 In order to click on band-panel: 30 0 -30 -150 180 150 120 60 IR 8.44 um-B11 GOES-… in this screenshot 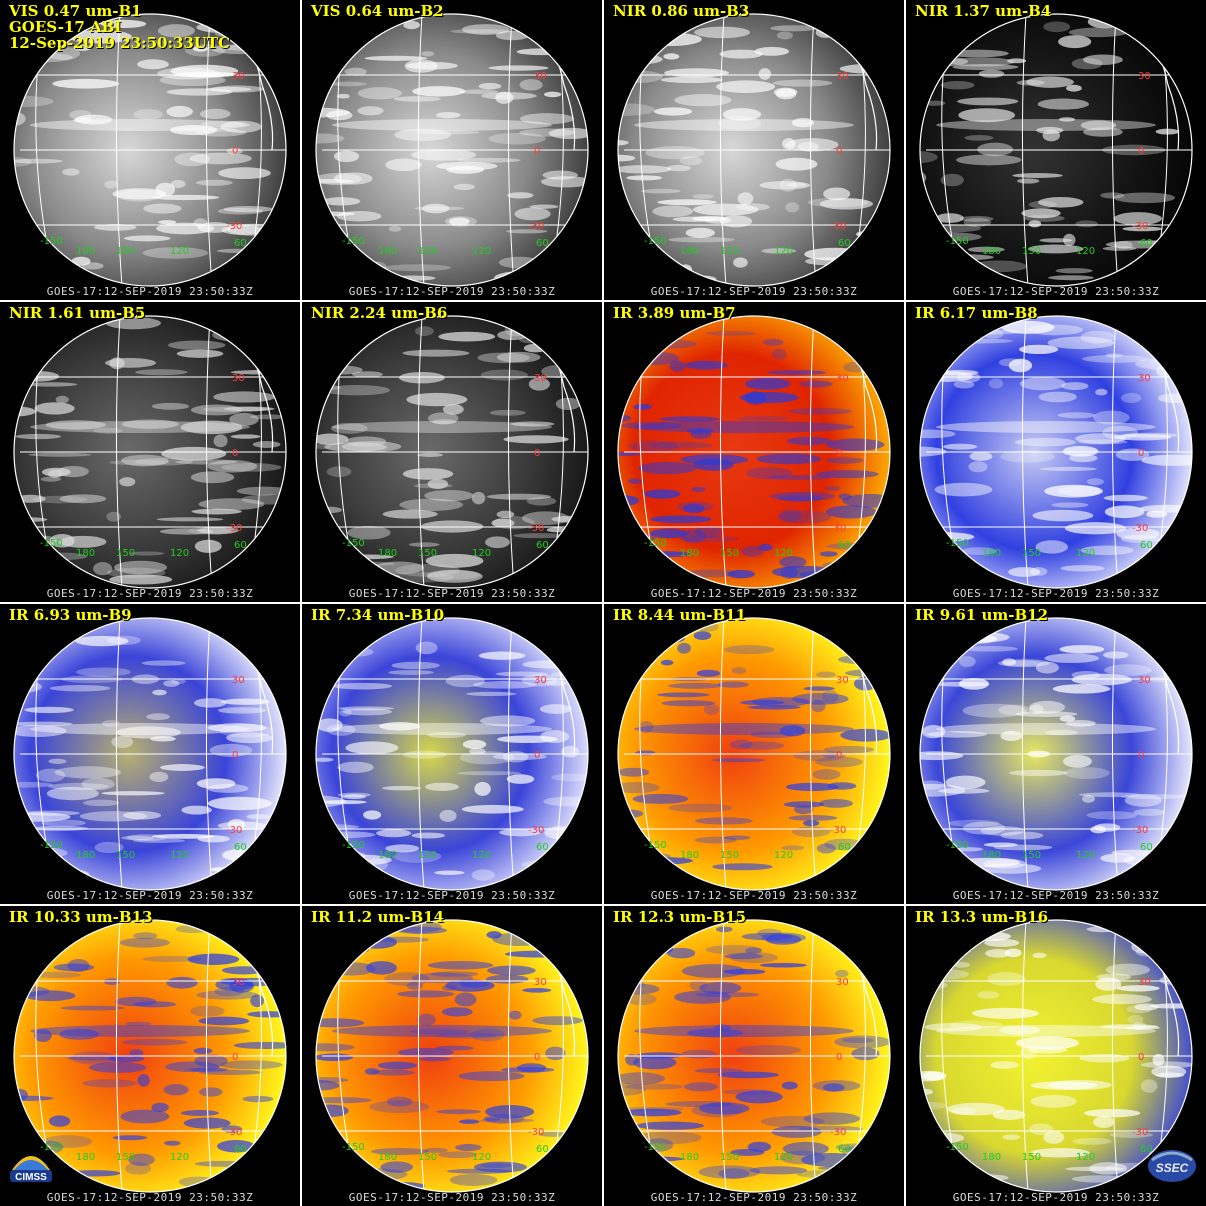, I will do `click(754, 754)`.